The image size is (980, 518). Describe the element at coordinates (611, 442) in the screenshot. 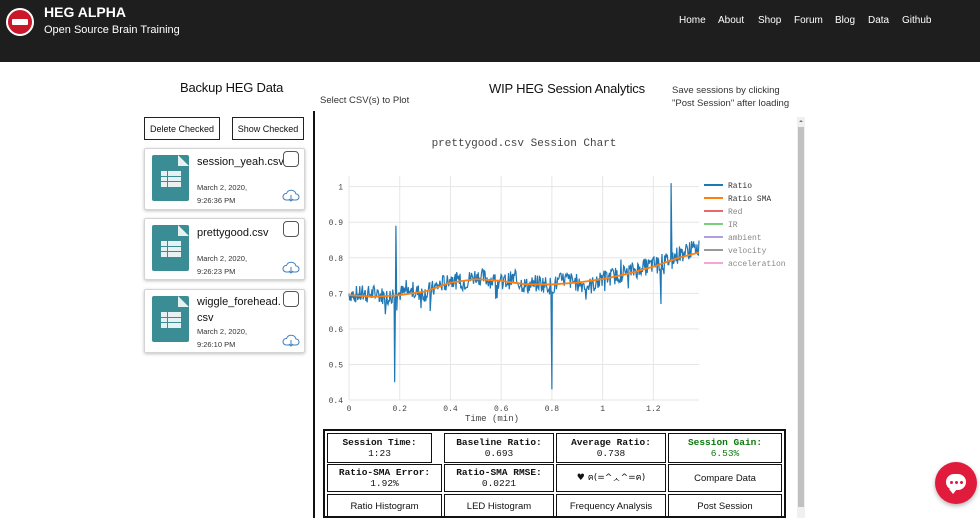

I see `average-label: Average Ratio:` at that location.